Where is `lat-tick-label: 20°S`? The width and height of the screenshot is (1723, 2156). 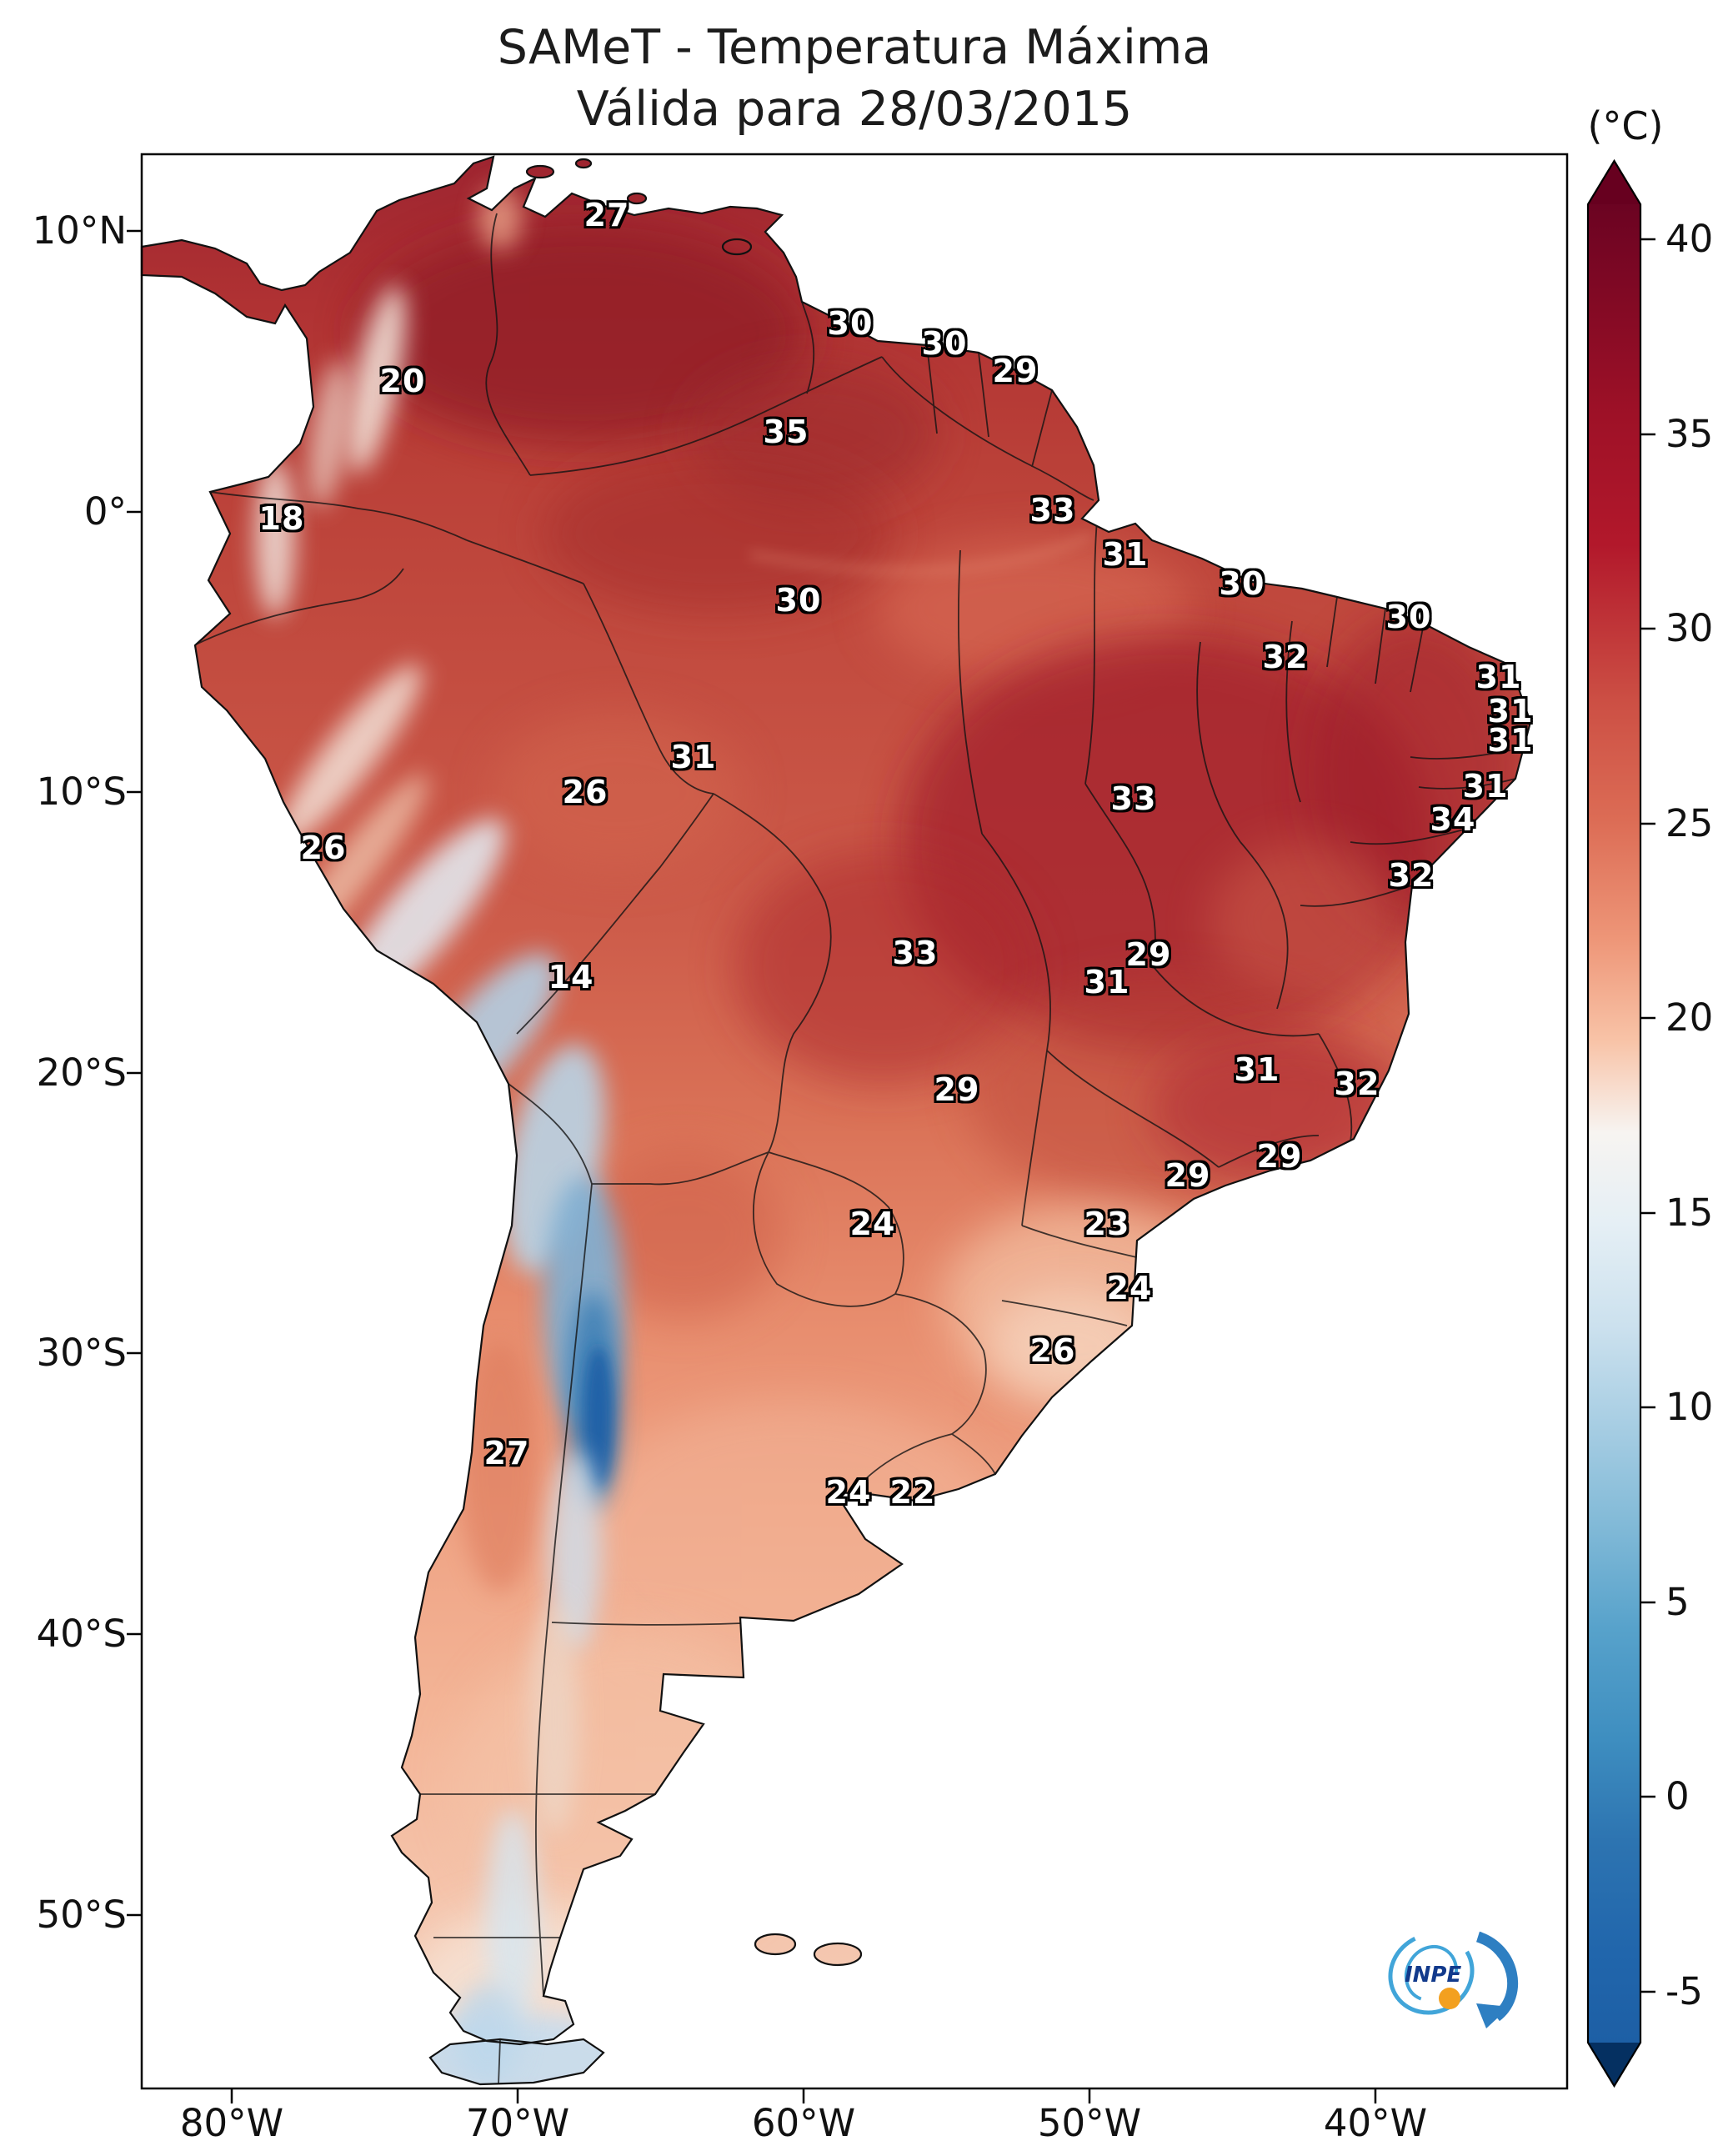 lat-tick-label: 20°S is located at coordinates (81, 1072).